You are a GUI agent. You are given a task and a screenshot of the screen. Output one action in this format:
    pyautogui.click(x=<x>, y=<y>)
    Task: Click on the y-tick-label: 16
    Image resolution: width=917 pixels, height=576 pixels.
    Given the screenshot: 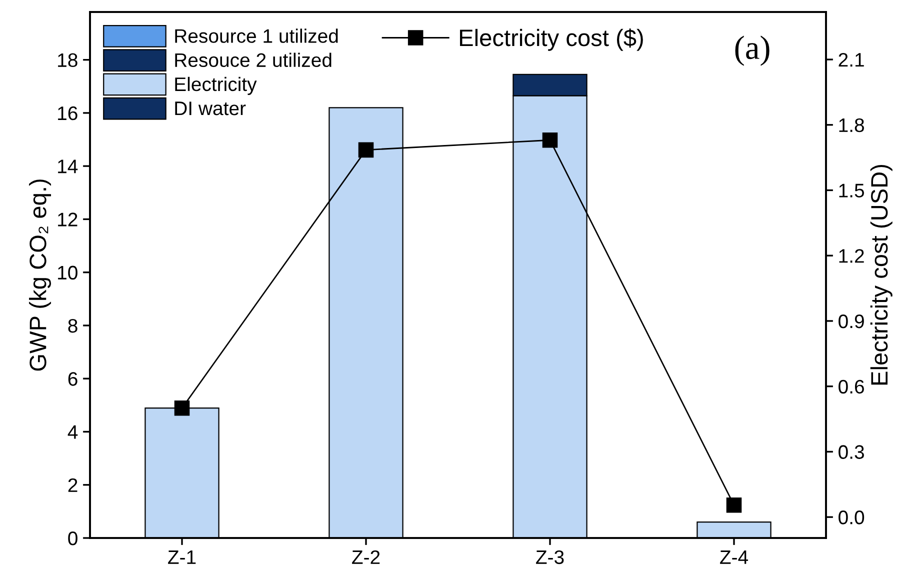 What is the action you would take?
    pyautogui.click(x=68, y=113)
    